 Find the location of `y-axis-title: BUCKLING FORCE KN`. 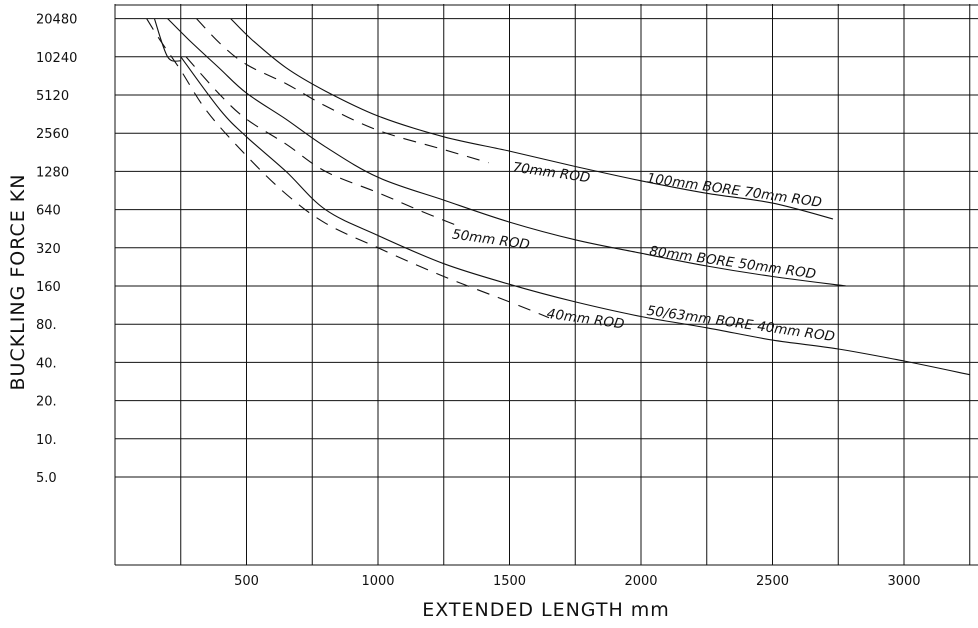

y-axis-title: BUCKLING FORCE KN is located at coordinates (18, 282).